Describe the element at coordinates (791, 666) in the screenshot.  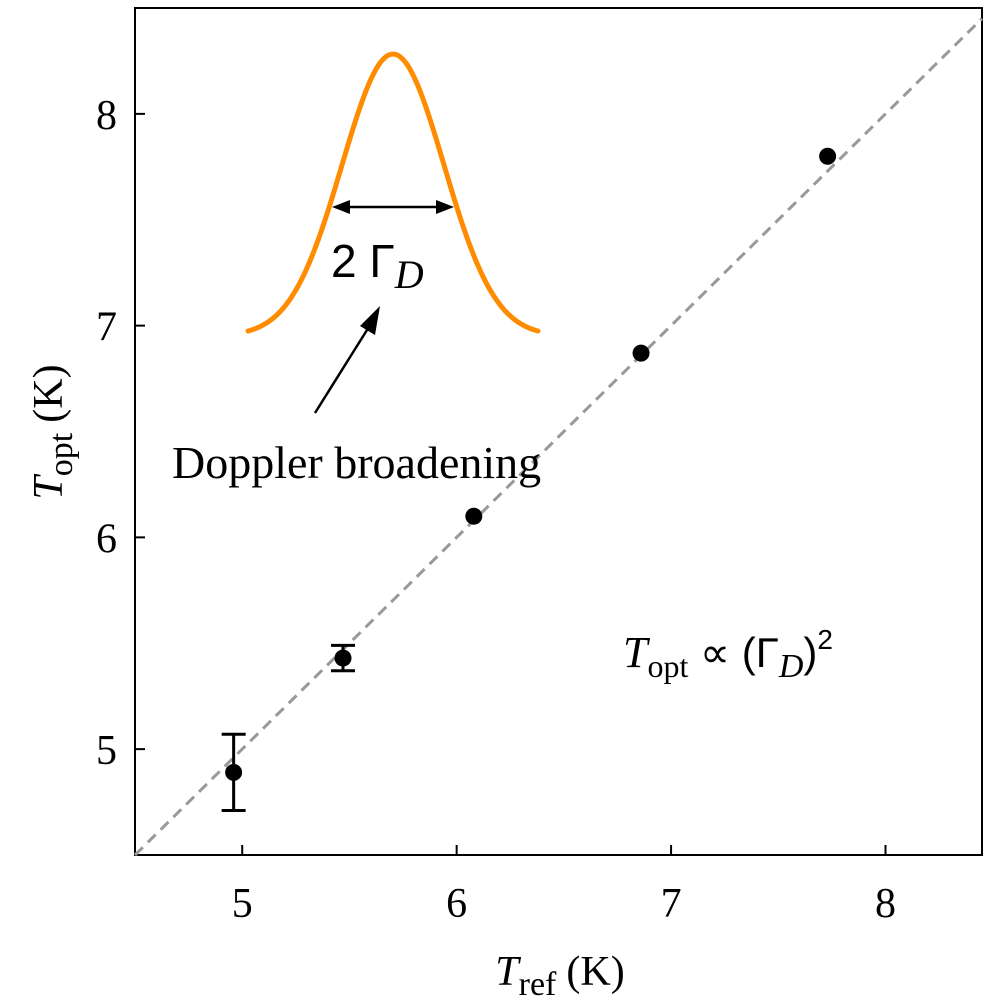
I see `annotation-gamma-sub: D` at that location.